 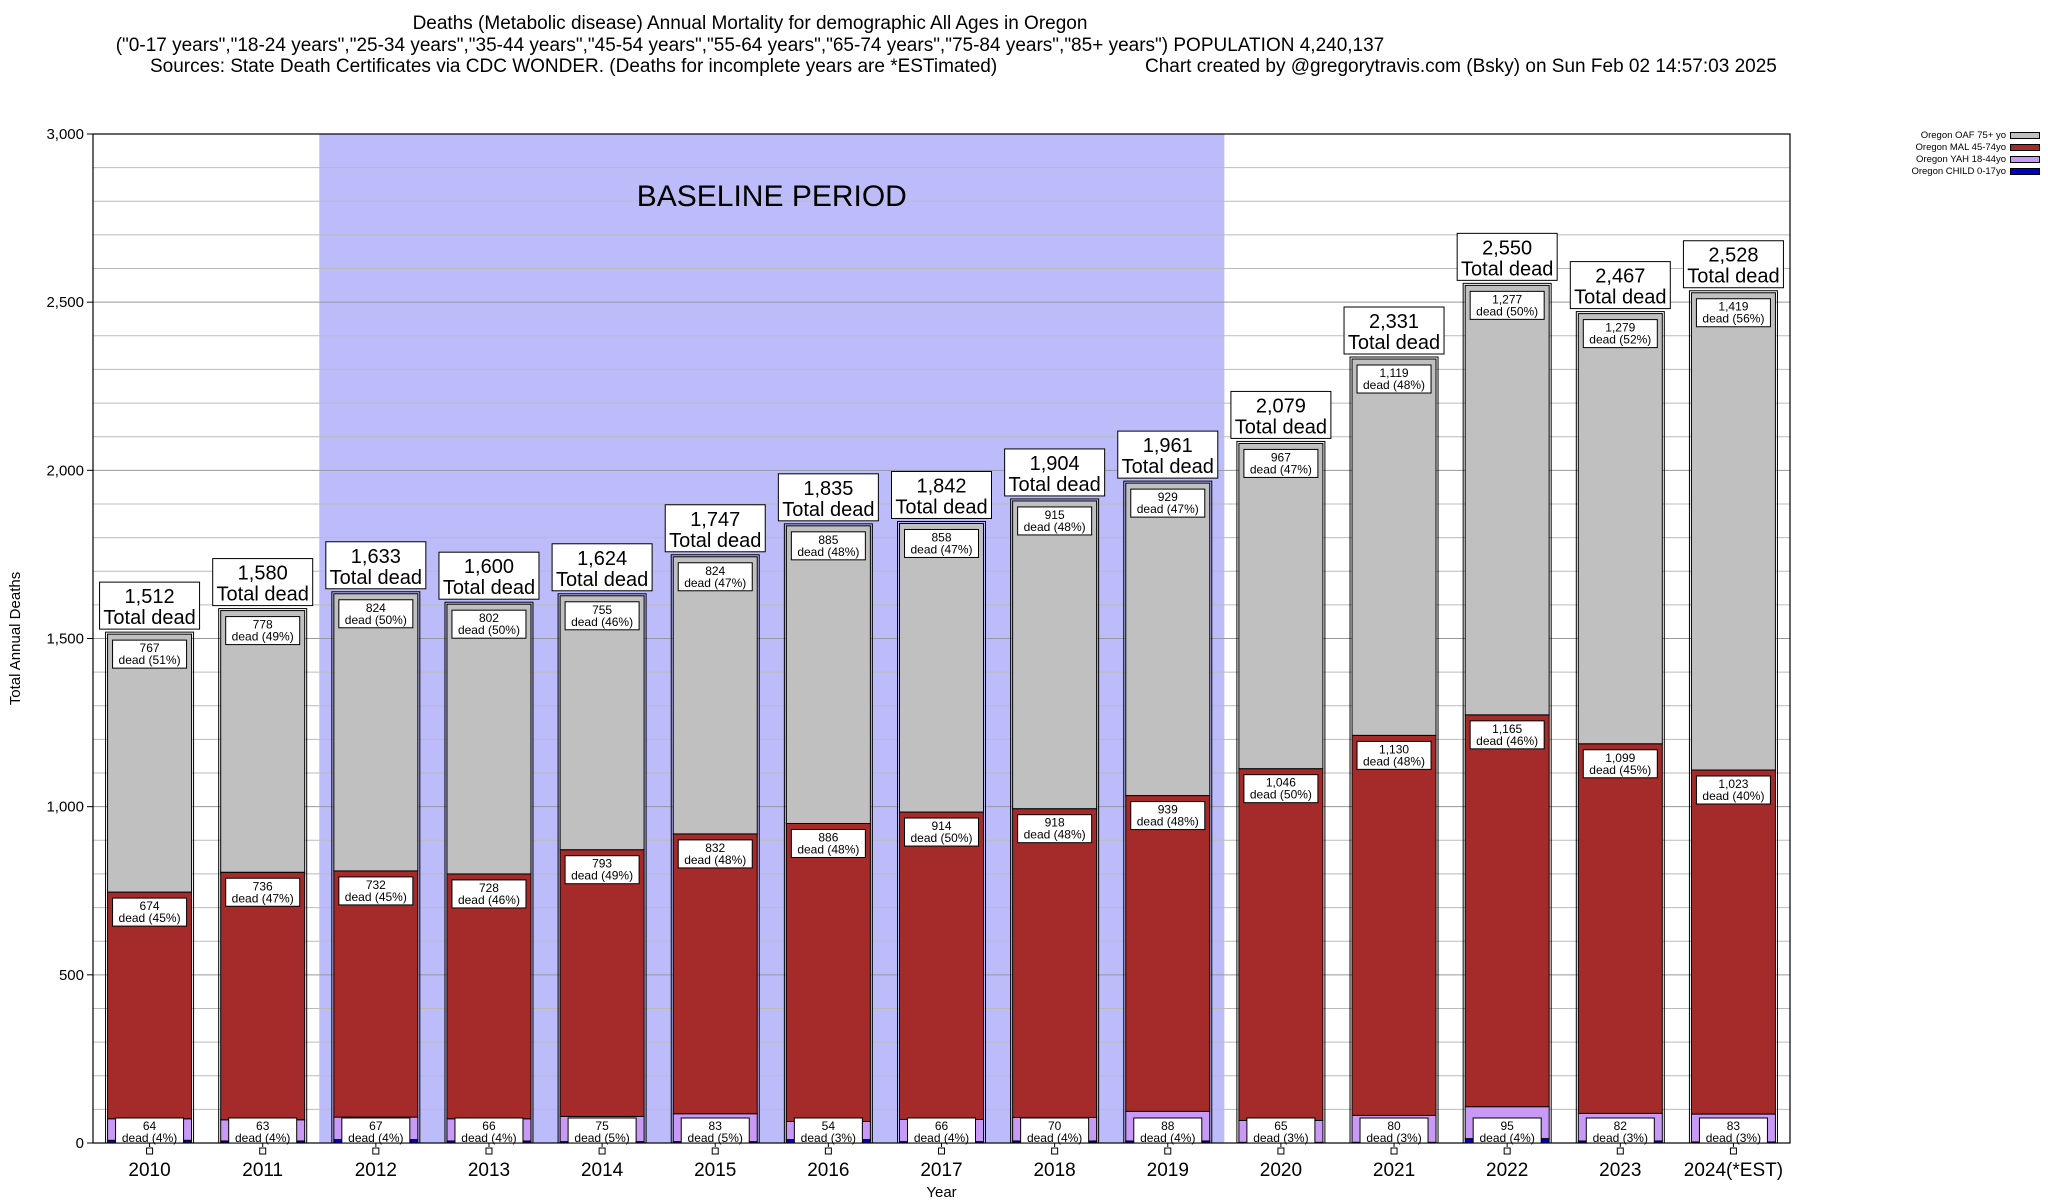 What do you see at coordinates (1168, 810) in the screenshot?
I see `mal-label-value: 939` at bounding box center [1168, 810].